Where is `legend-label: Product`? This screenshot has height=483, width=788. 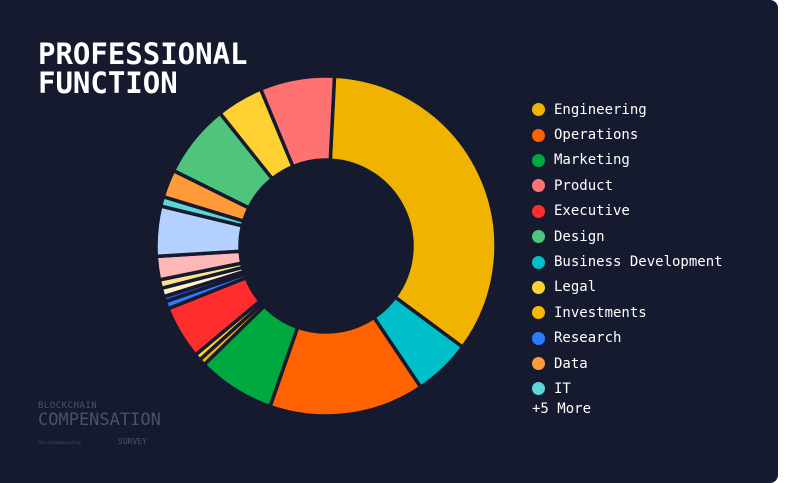
legend-label: Product is located at coordinates (584, 185).